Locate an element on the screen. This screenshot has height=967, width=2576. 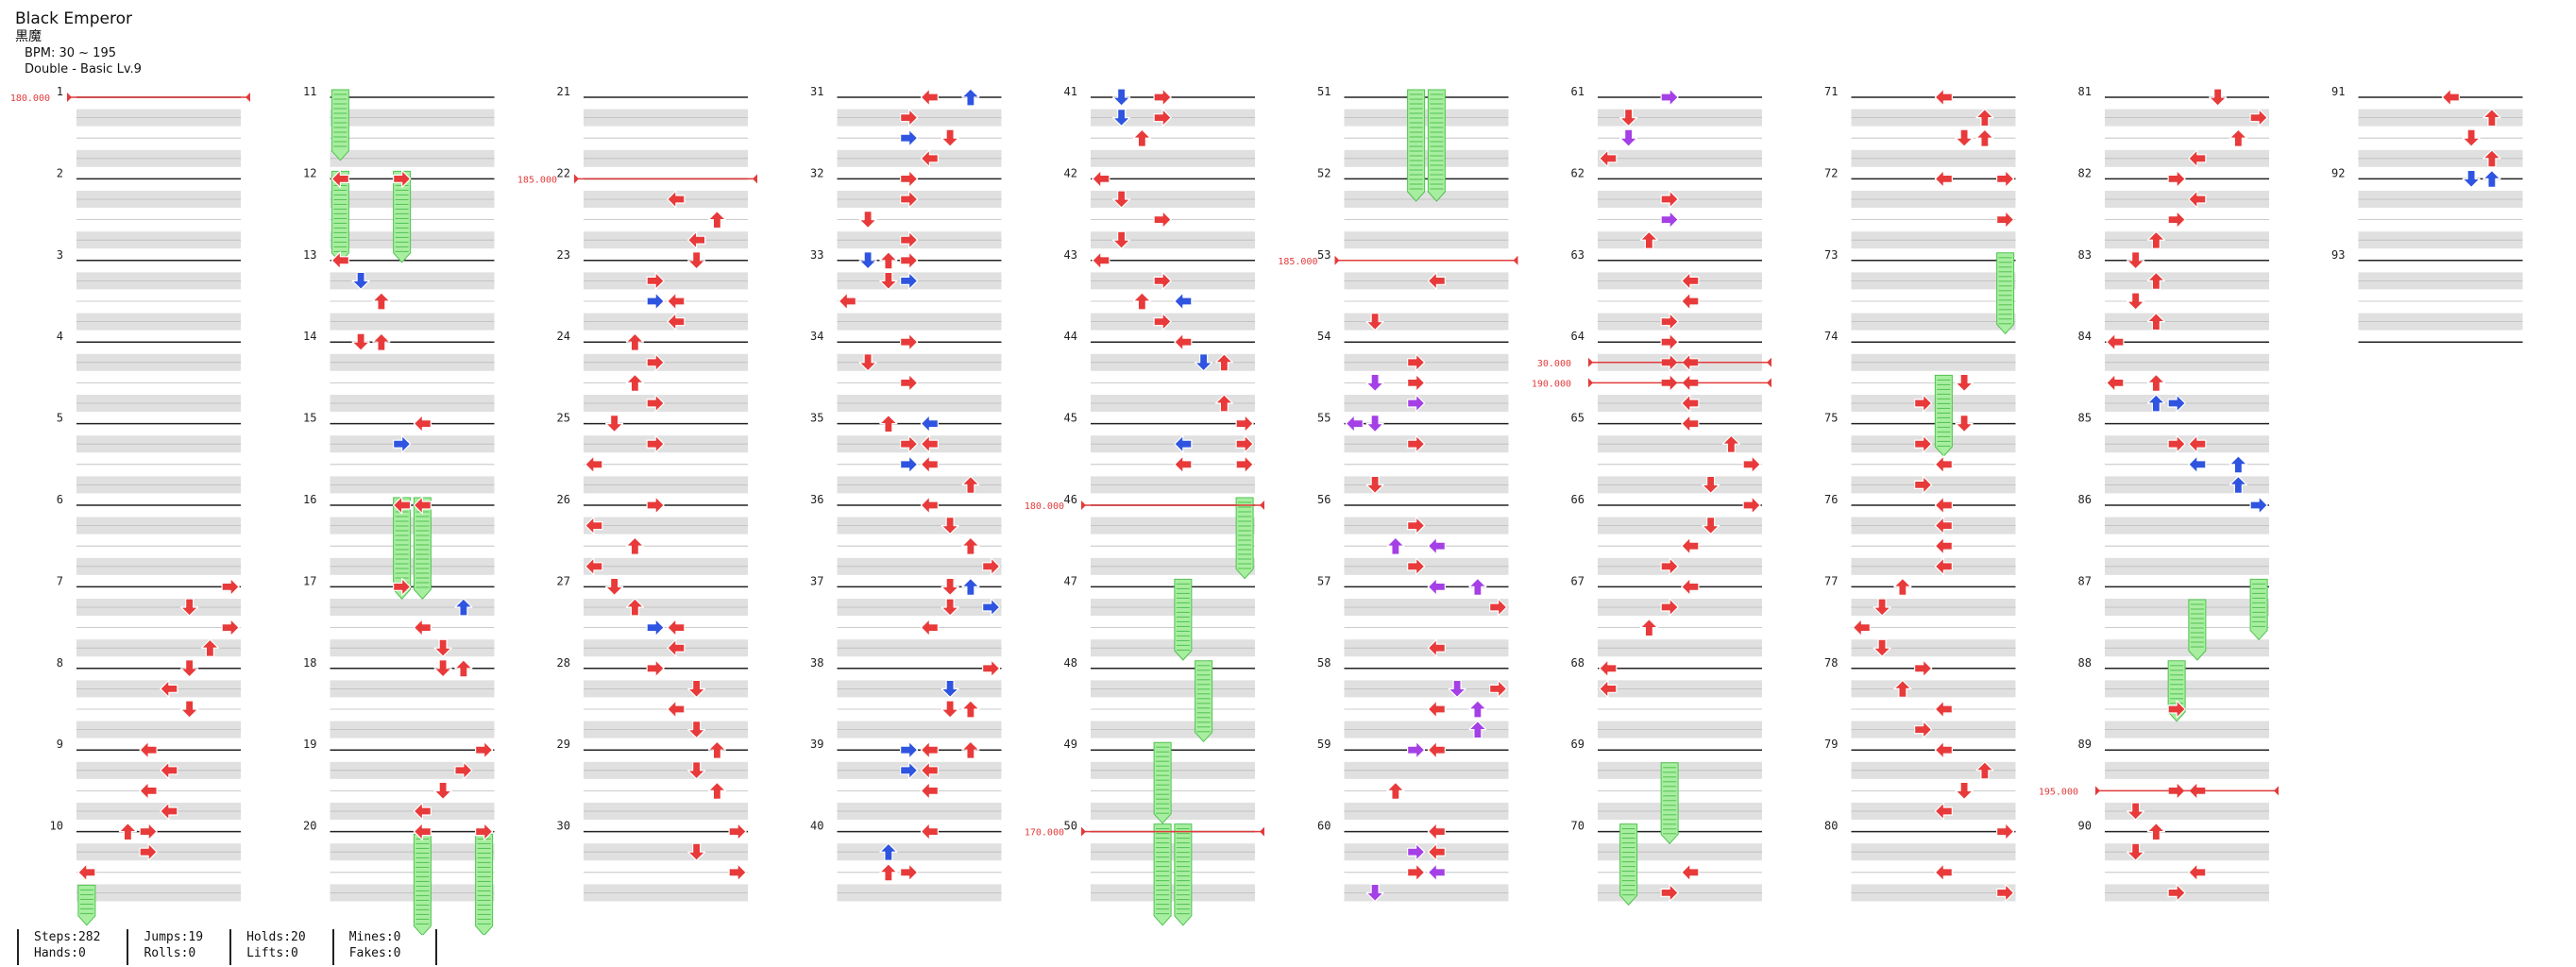
measure-number: 78 is located at coordinates (1831, 663).